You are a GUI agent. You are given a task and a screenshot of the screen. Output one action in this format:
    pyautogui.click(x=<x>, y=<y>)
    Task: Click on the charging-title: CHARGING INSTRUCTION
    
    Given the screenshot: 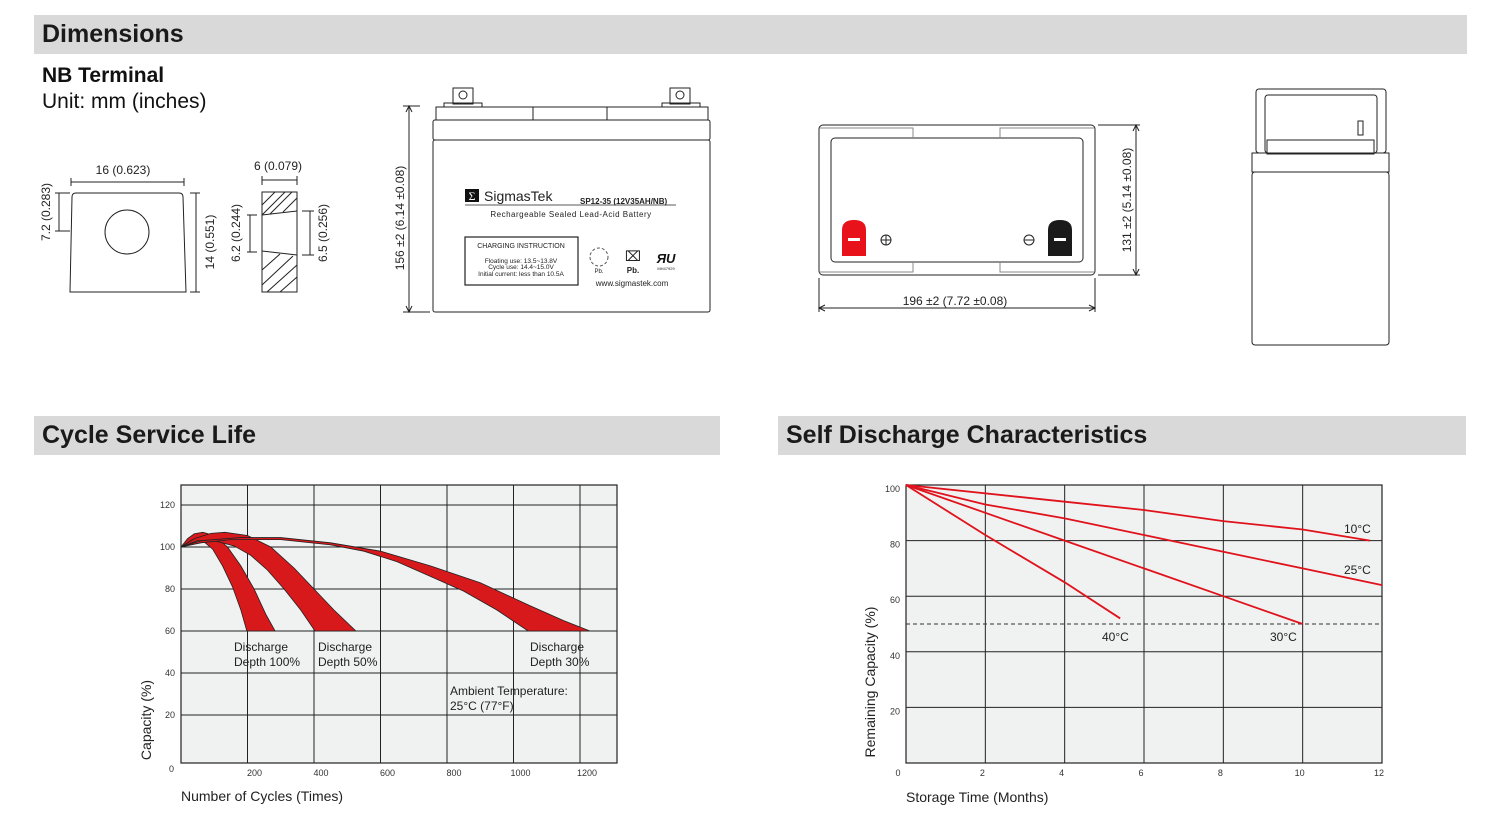 What is the action you would take?
    pyautogui.click(x=521, y=246)
    